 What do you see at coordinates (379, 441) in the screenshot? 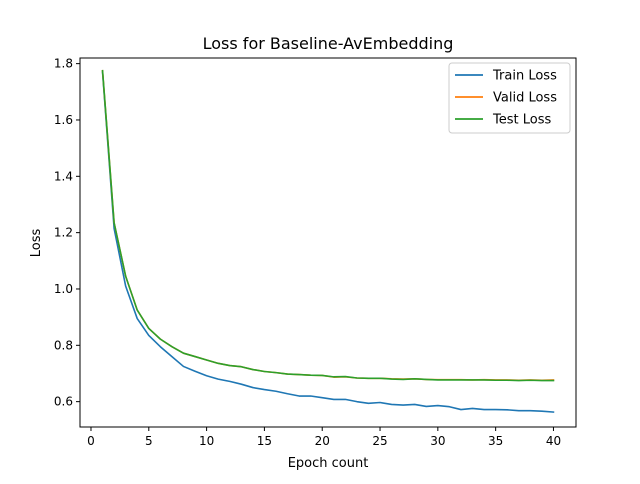
I see `x-tick-label: 25` at bounding box center [379, 441].